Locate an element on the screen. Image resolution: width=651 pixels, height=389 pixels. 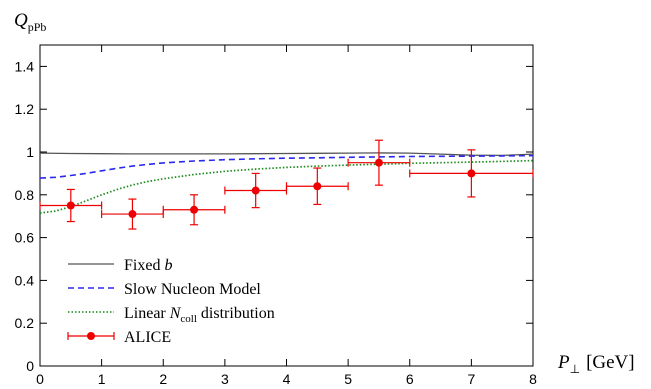
x-tick-label-5: 5 is located at coordinates (348, 379).